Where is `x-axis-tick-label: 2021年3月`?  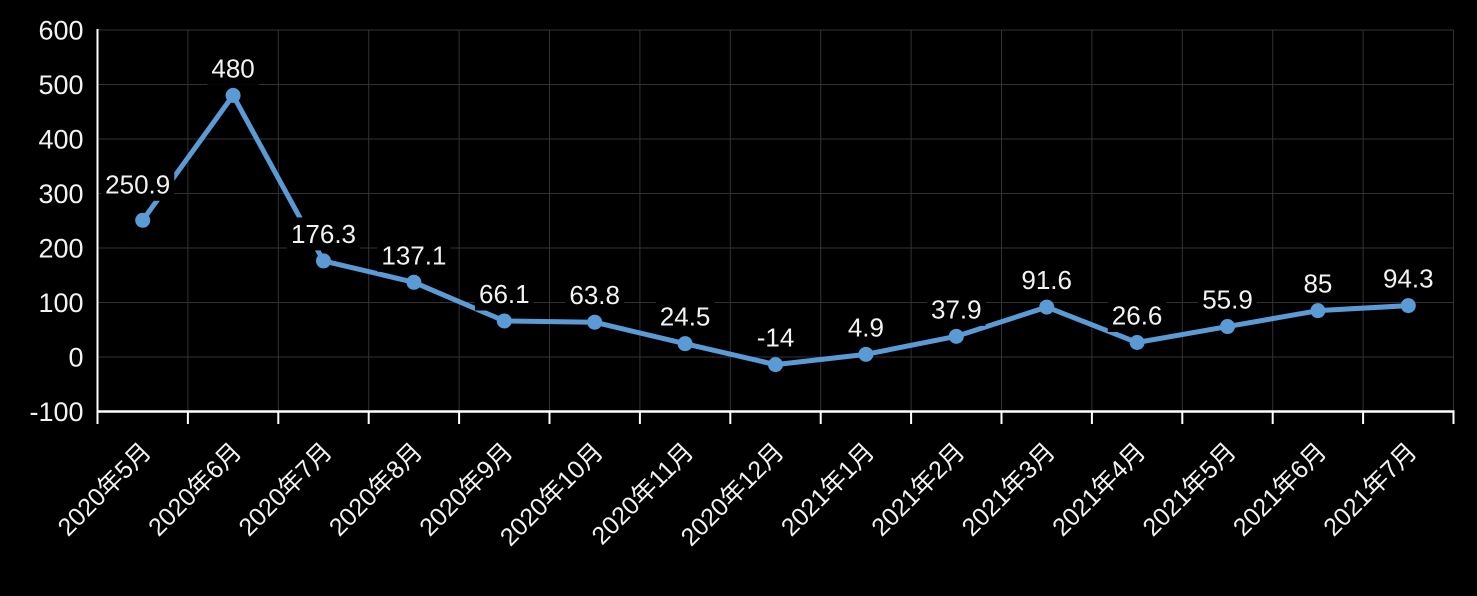
x-axis-tick-label: 2021年3月 is located at coordinates (1009, 489).